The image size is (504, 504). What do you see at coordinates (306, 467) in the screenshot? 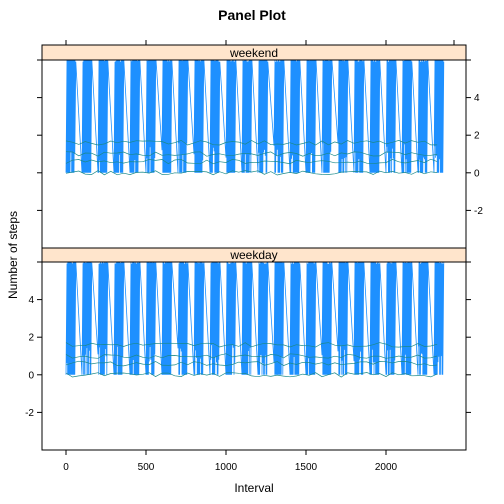
I see `x-tick-label: 1500` at bounding box center [306, 467].